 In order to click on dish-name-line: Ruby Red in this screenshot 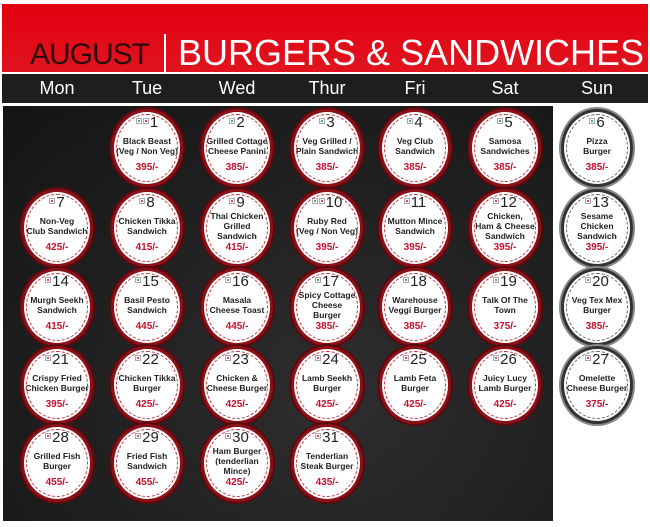, I will do `click(327, 221)`.